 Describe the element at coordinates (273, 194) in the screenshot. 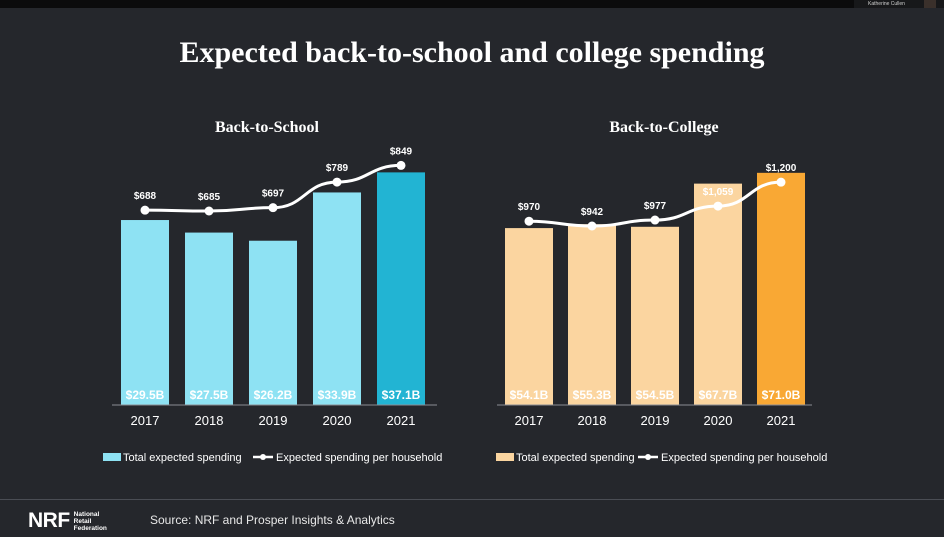

I see `line-value-label: $697` at that location.